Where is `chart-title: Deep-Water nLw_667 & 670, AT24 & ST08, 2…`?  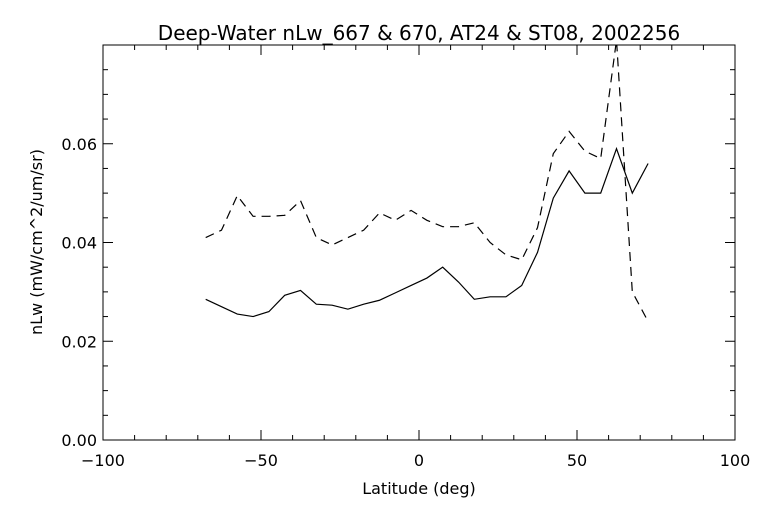 chart-title: Deep-Water nLw_667 & 670, AT24 & ST08, 2… is located at coordinates (419, 33).